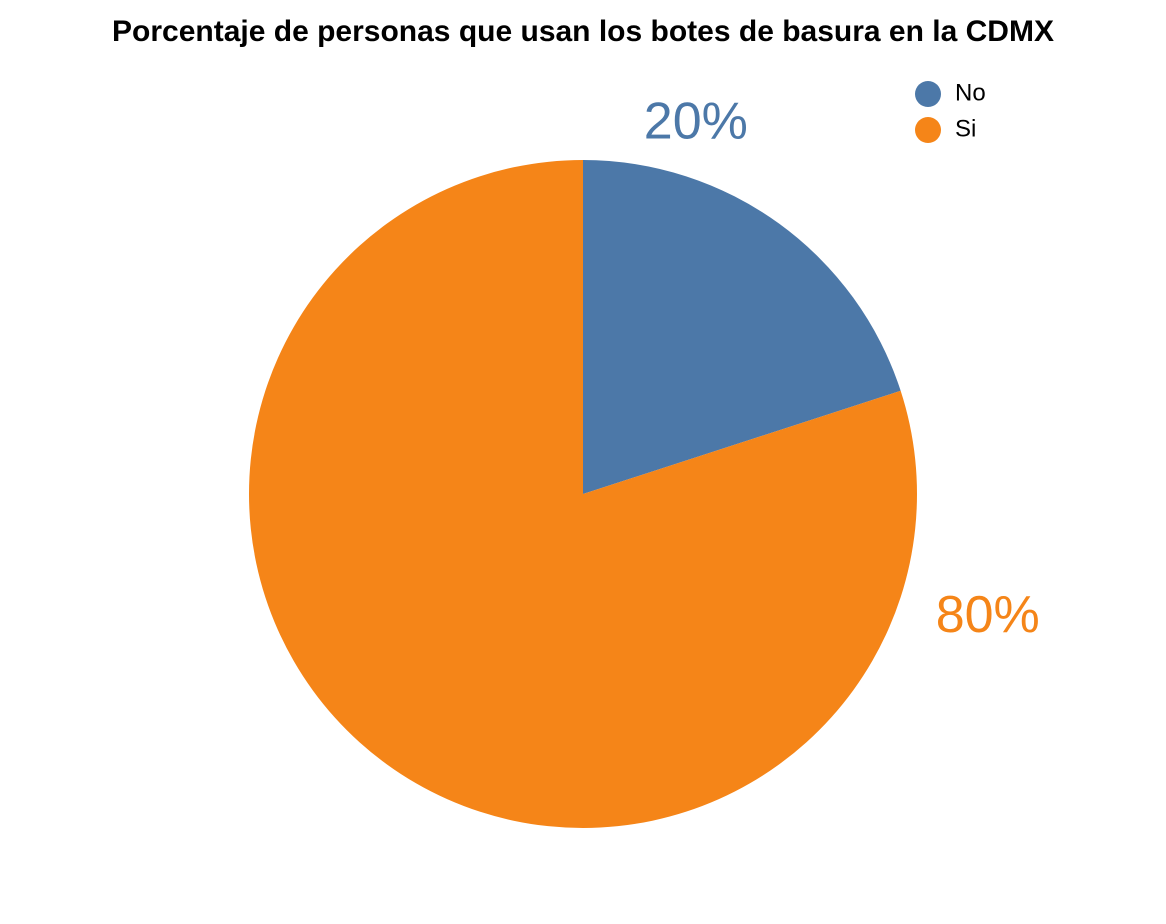 This screenshot has height=924, width=1166. Describe the element at coordinates (945, 129) in the screenshot. I see `legend-item-si: Si` at that location.